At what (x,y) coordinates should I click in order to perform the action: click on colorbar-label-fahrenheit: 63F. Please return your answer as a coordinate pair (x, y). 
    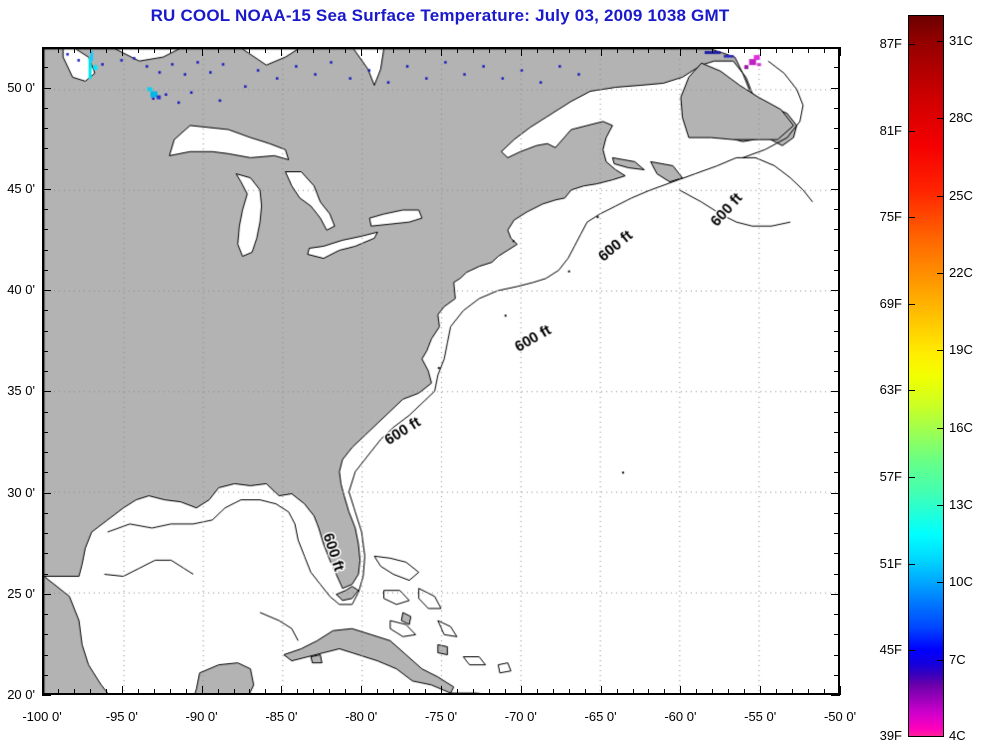
    Looking at the image, I should click on (890, 390).